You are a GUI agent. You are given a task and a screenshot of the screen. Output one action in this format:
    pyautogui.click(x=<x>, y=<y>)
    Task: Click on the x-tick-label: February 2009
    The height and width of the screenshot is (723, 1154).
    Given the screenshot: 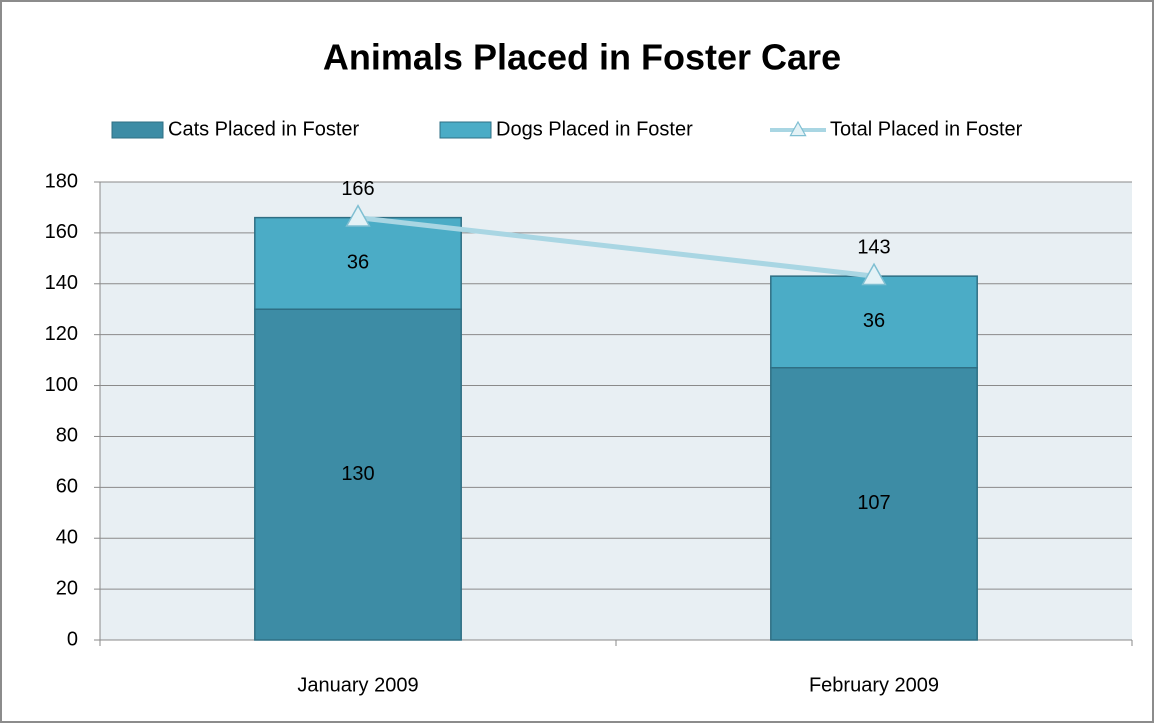 What is the action you would take?
    pyautogui.click(x=874, y=685)
    